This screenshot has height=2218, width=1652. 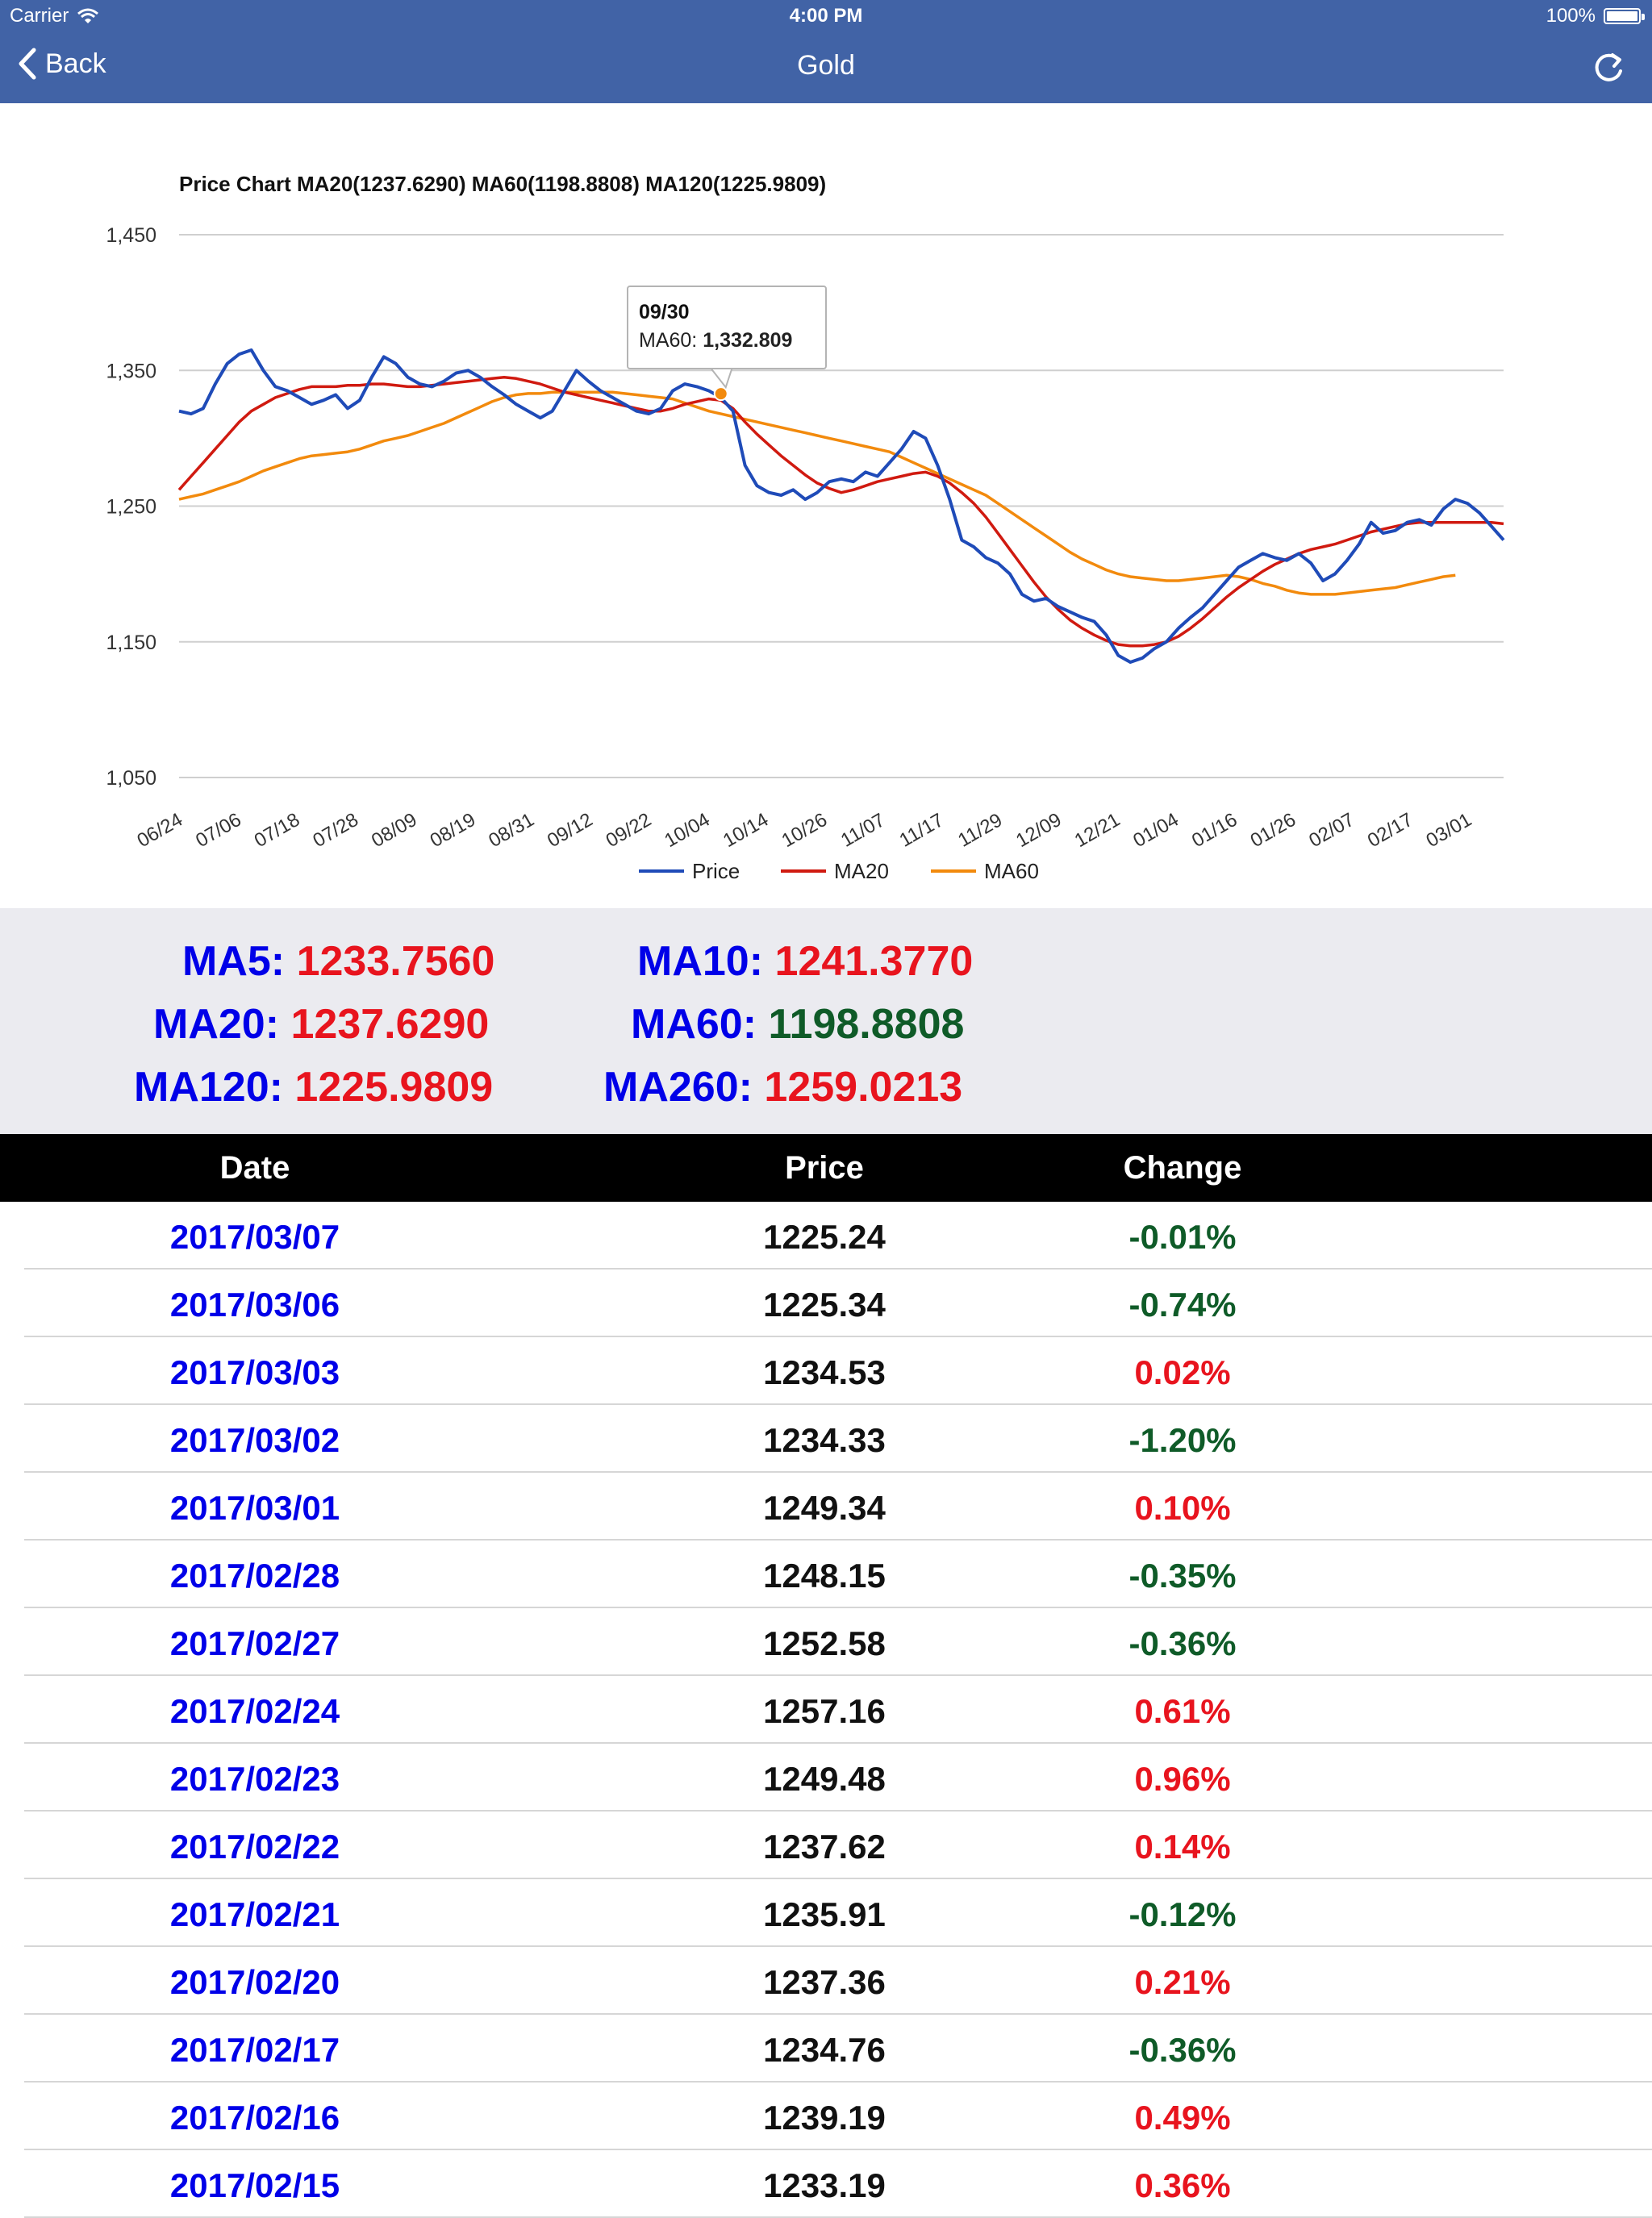 I want to click on ma-item-ma10: MA10: 1241.3770, so click(x=805, y=962).